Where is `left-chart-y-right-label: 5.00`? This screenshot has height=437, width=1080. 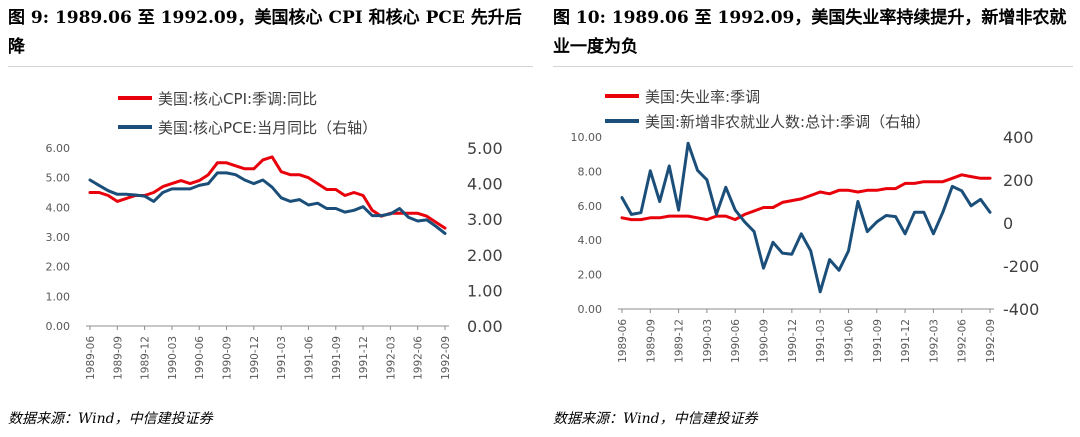
left-chart-y-right-label: 5.00 is located at coordinates (485, 148).